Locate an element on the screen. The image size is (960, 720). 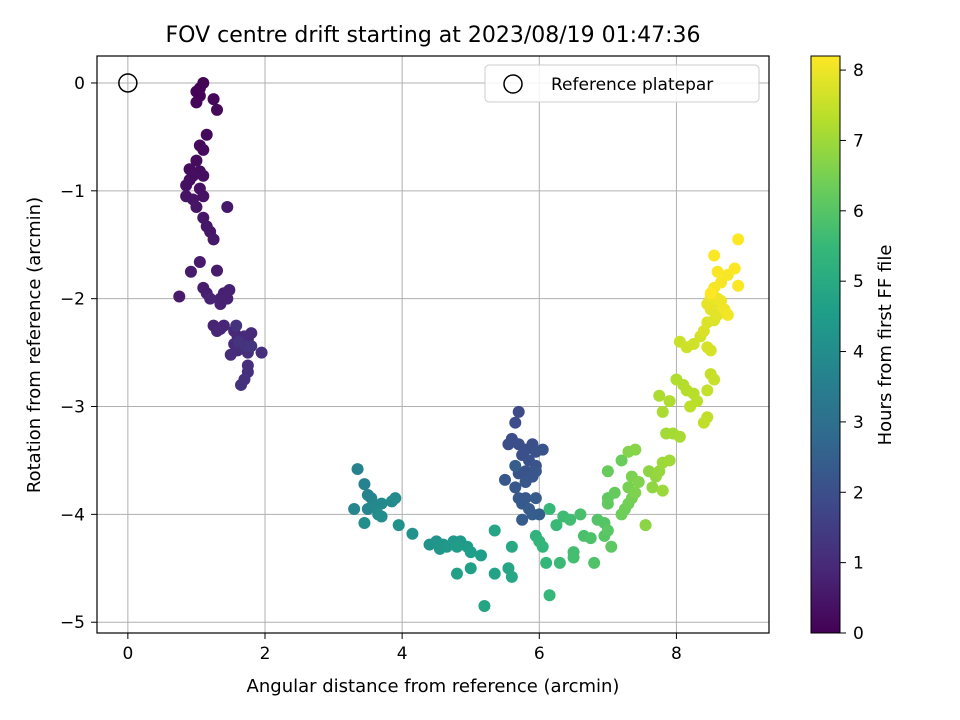
x-tick-label: 0 is located at coordinates (127, 654).